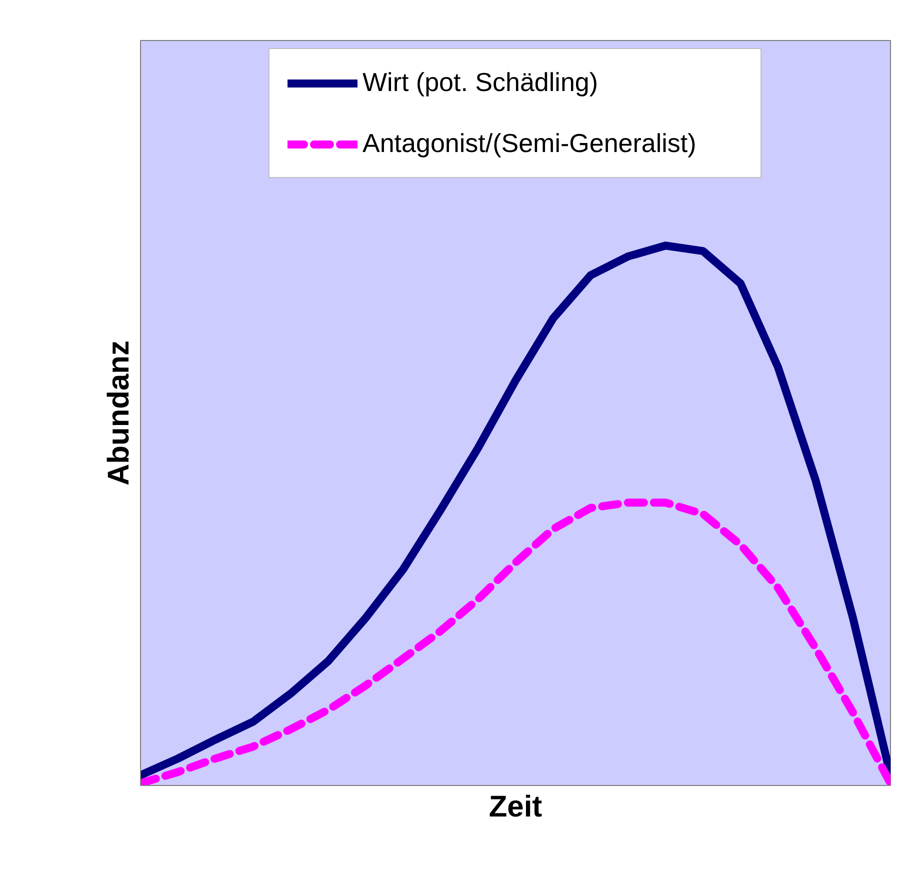 Image resolution: width=903 pixels, height=889 pixels. Describe the element at coordinates (481, 82) in the screenshot. I see `legend-label: Wirt (pot. Schädling)` at that location.